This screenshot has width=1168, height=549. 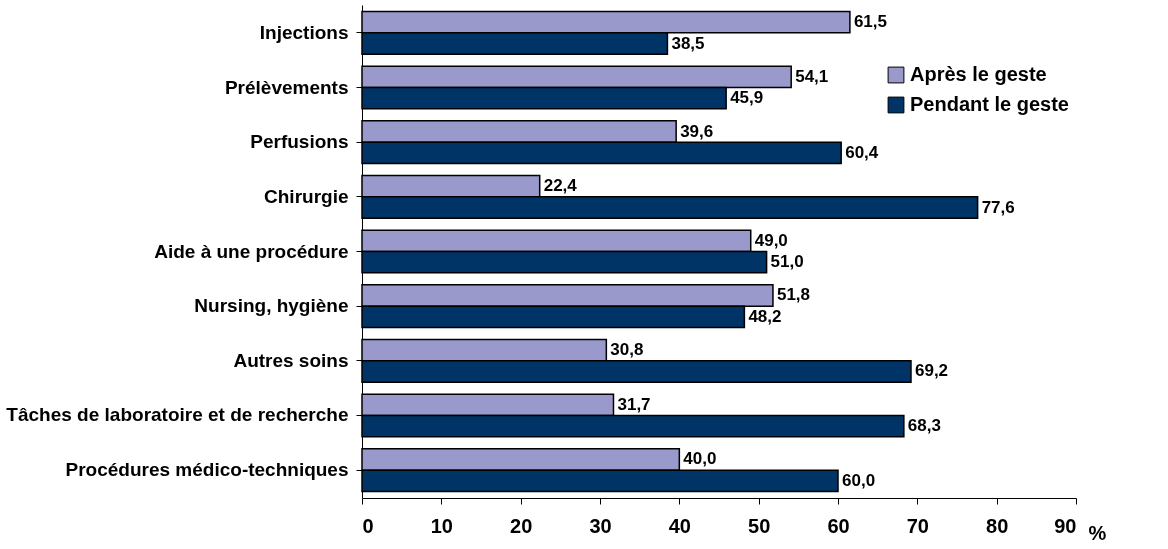 What do you see at coordinates (1097, 532) in the screenshot?
I see `x-axis-title: %` at bounding box center [1097, 532].